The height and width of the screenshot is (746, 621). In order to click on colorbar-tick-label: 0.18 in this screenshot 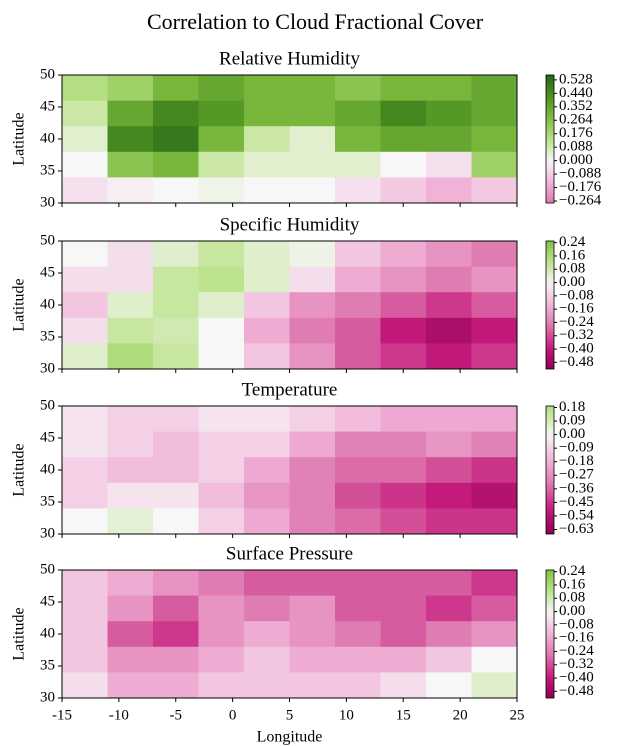, I will do `click(572, 407)`.